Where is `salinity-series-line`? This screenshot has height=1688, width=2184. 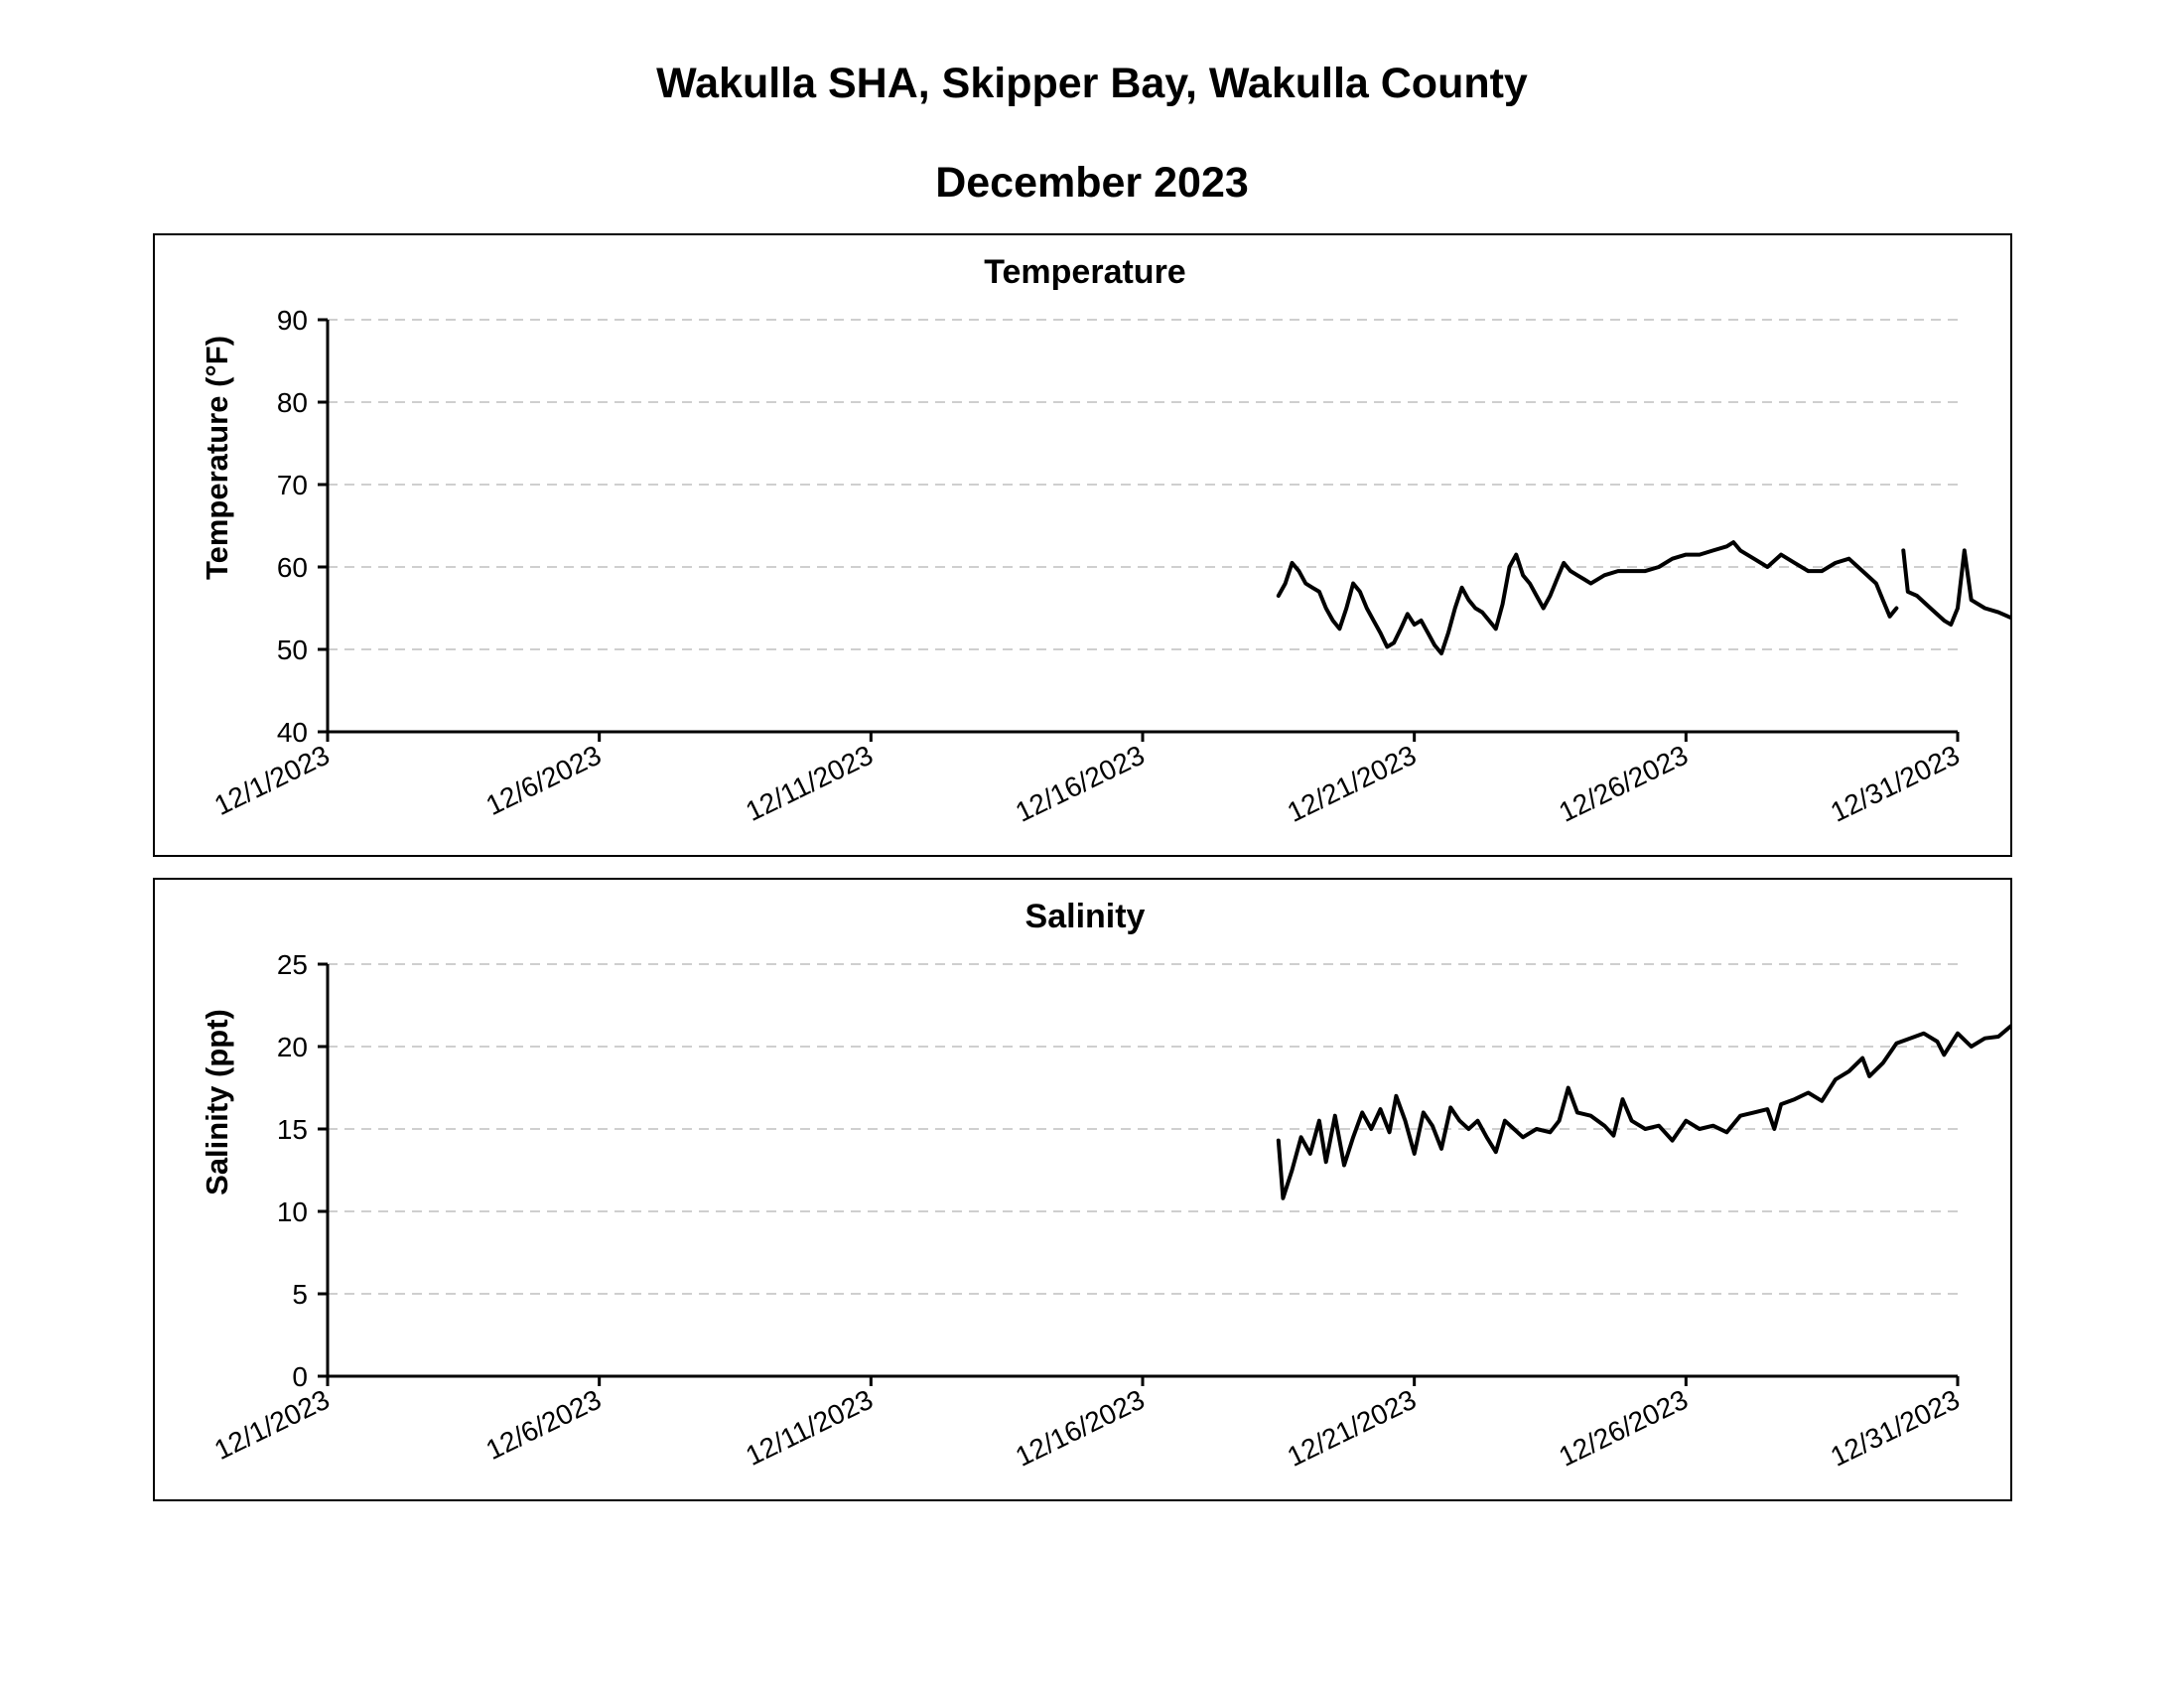
salinity-series-line is located at coordinates (1643, 1112).